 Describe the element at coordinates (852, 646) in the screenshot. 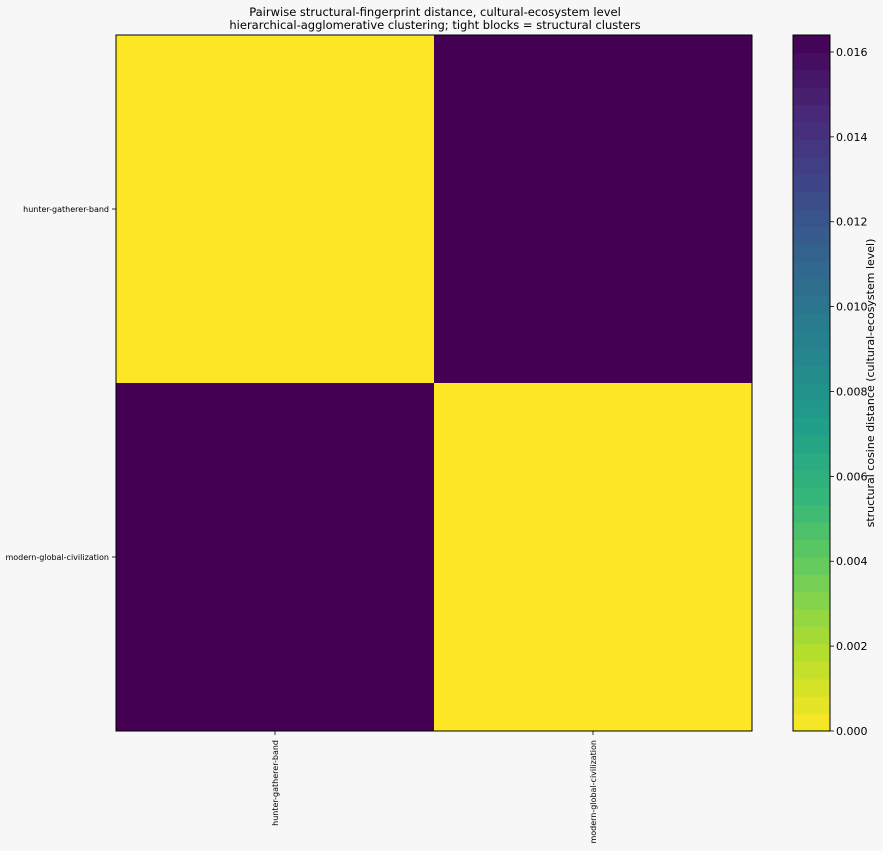

I see `colorbar-tick-label: 0.002` at that location.